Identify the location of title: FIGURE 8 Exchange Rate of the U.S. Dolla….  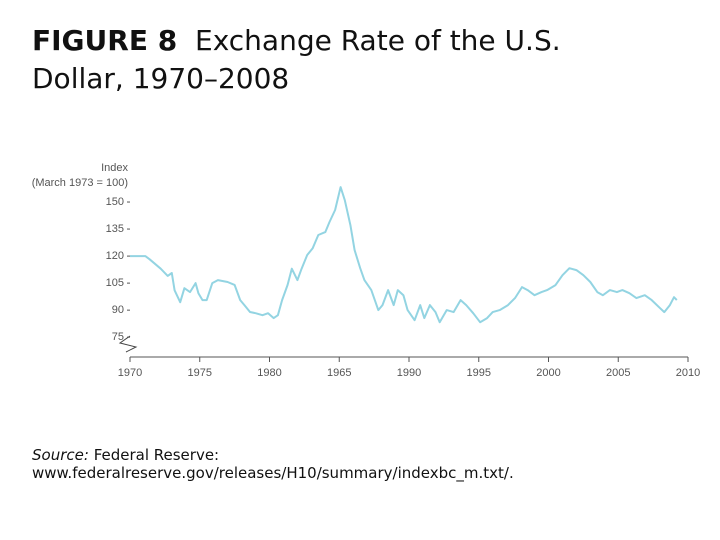
(312, 60).